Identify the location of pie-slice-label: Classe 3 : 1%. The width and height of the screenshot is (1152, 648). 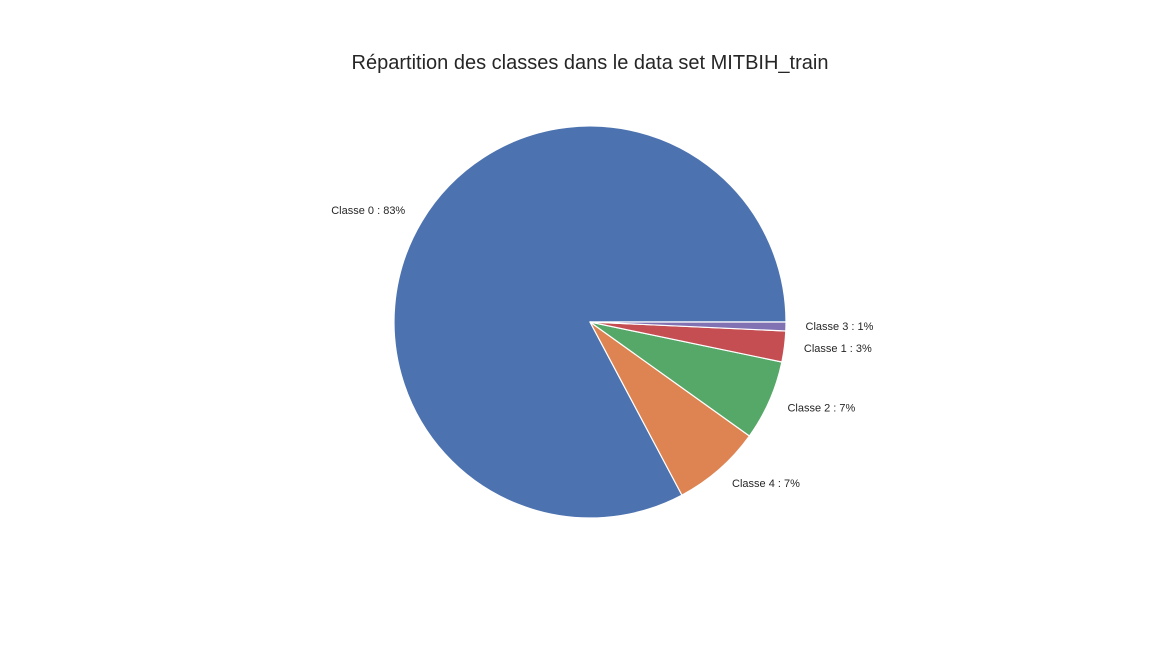
(840, 327).